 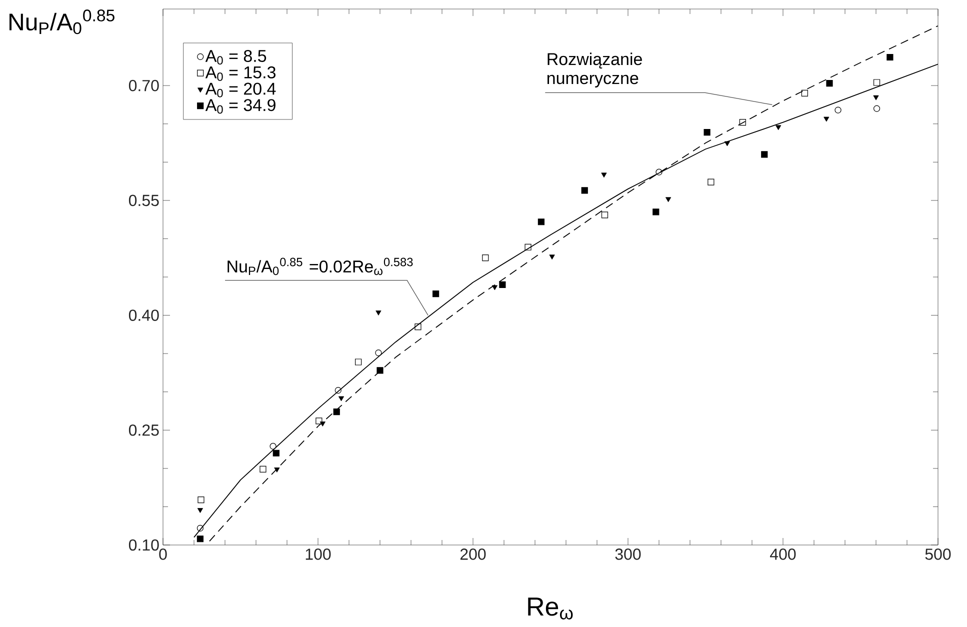 I want to click on annotation: Rozwiązanie numeryczne, so click(x=594, y=70).